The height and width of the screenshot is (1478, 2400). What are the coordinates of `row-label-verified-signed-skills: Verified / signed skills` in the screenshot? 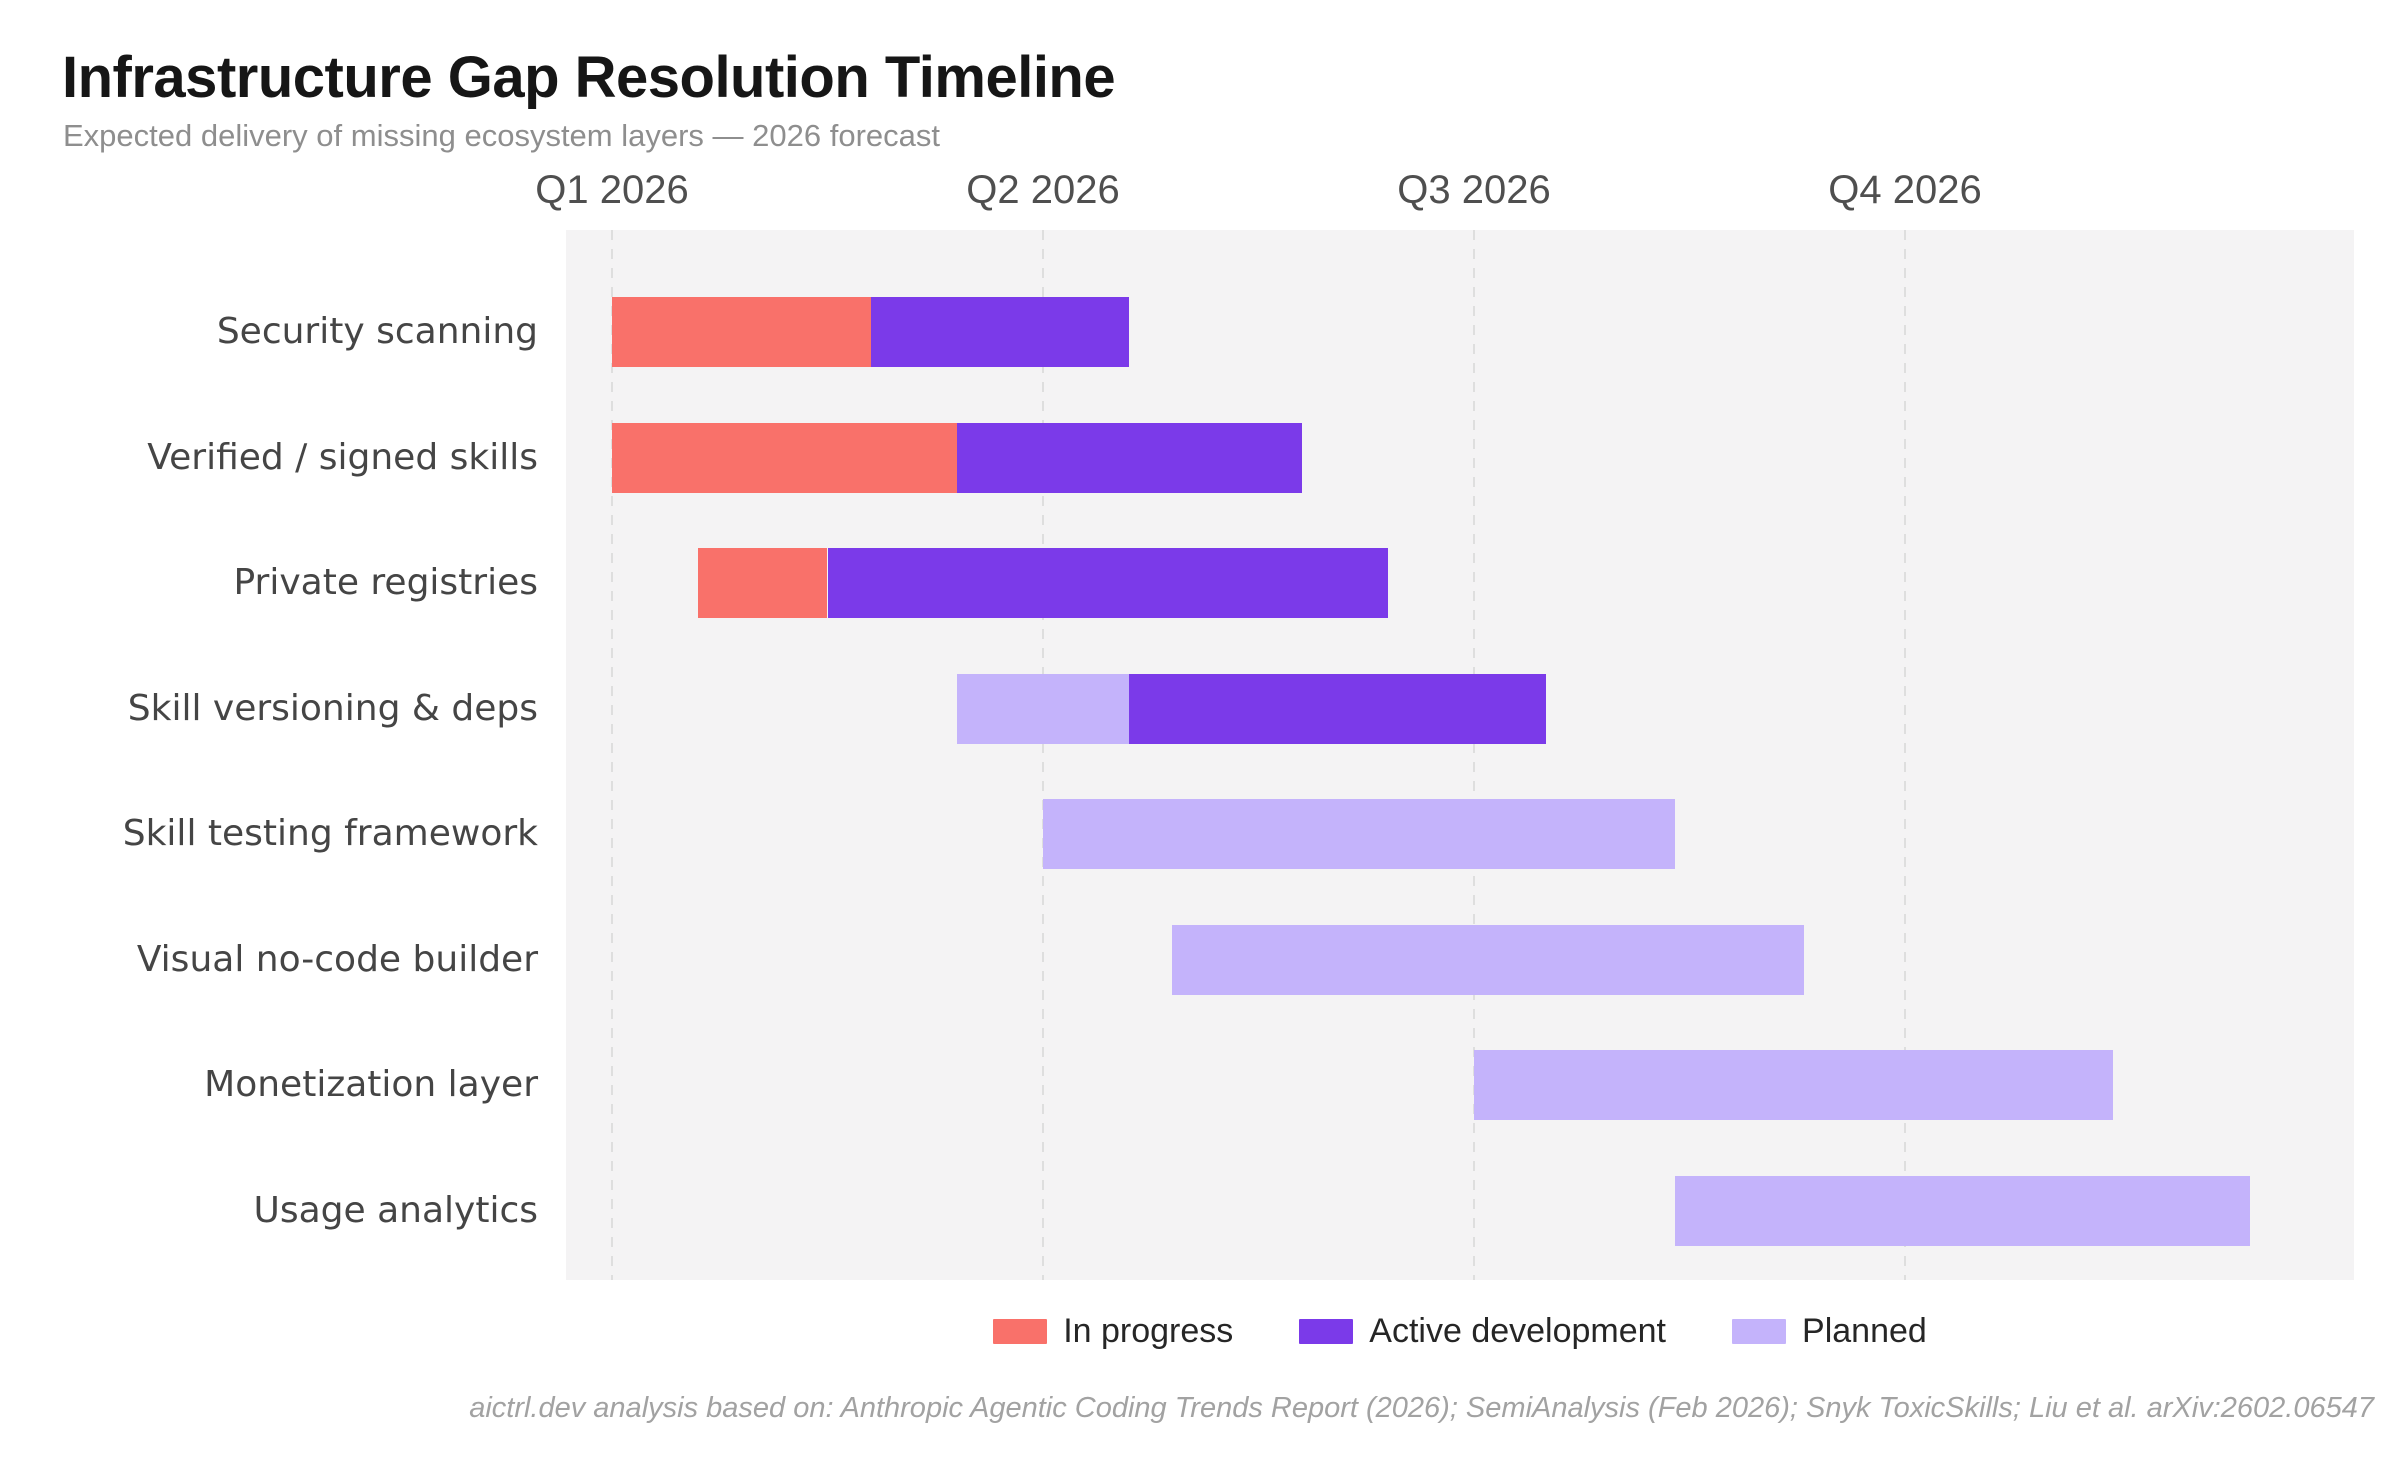 It's located at (342, 457).